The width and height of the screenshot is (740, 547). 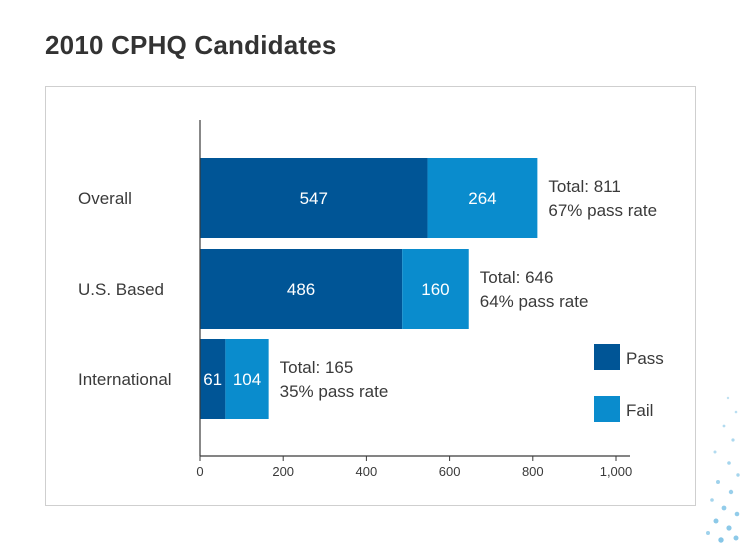 What do you see at coordinates (584, 186) in the screenshot?
I see `total-annotation: Total: 811` at bounding box center [584, 186].